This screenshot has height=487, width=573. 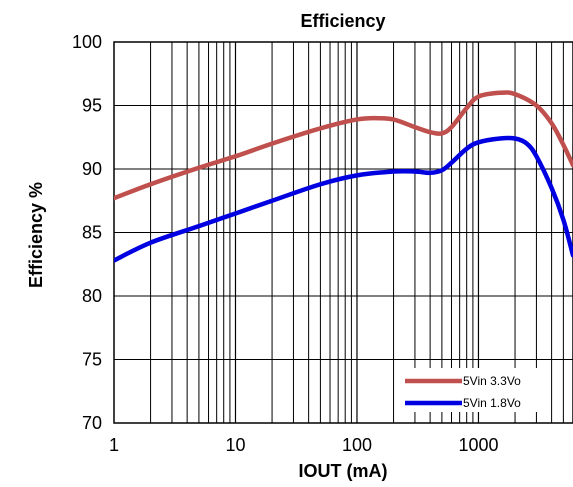 I want to click on chart-title: Efficiency, so click(x=342, y=21).